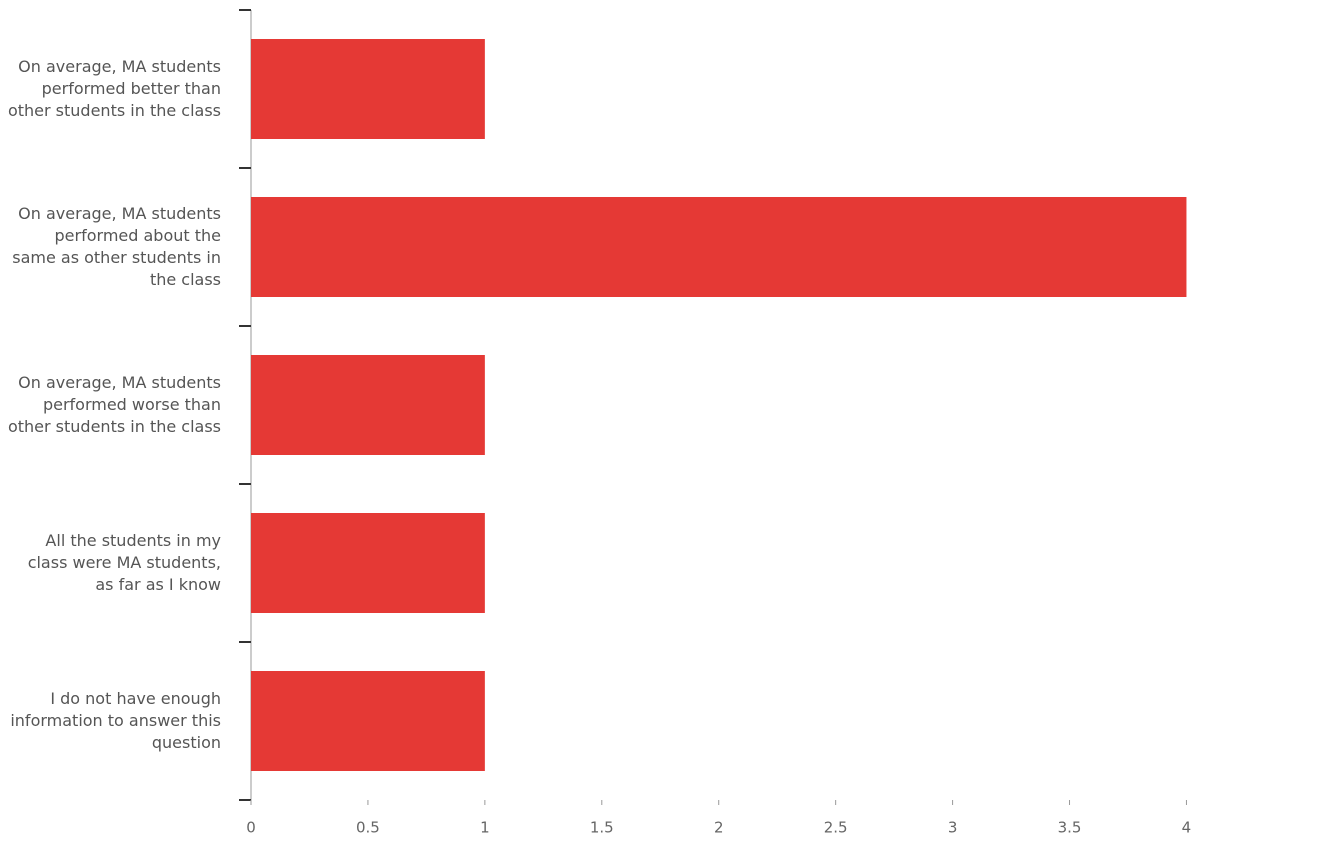 This screenshot has height=857, width=1330. I want to click on x-tick-label: 1, so click(485, 828).